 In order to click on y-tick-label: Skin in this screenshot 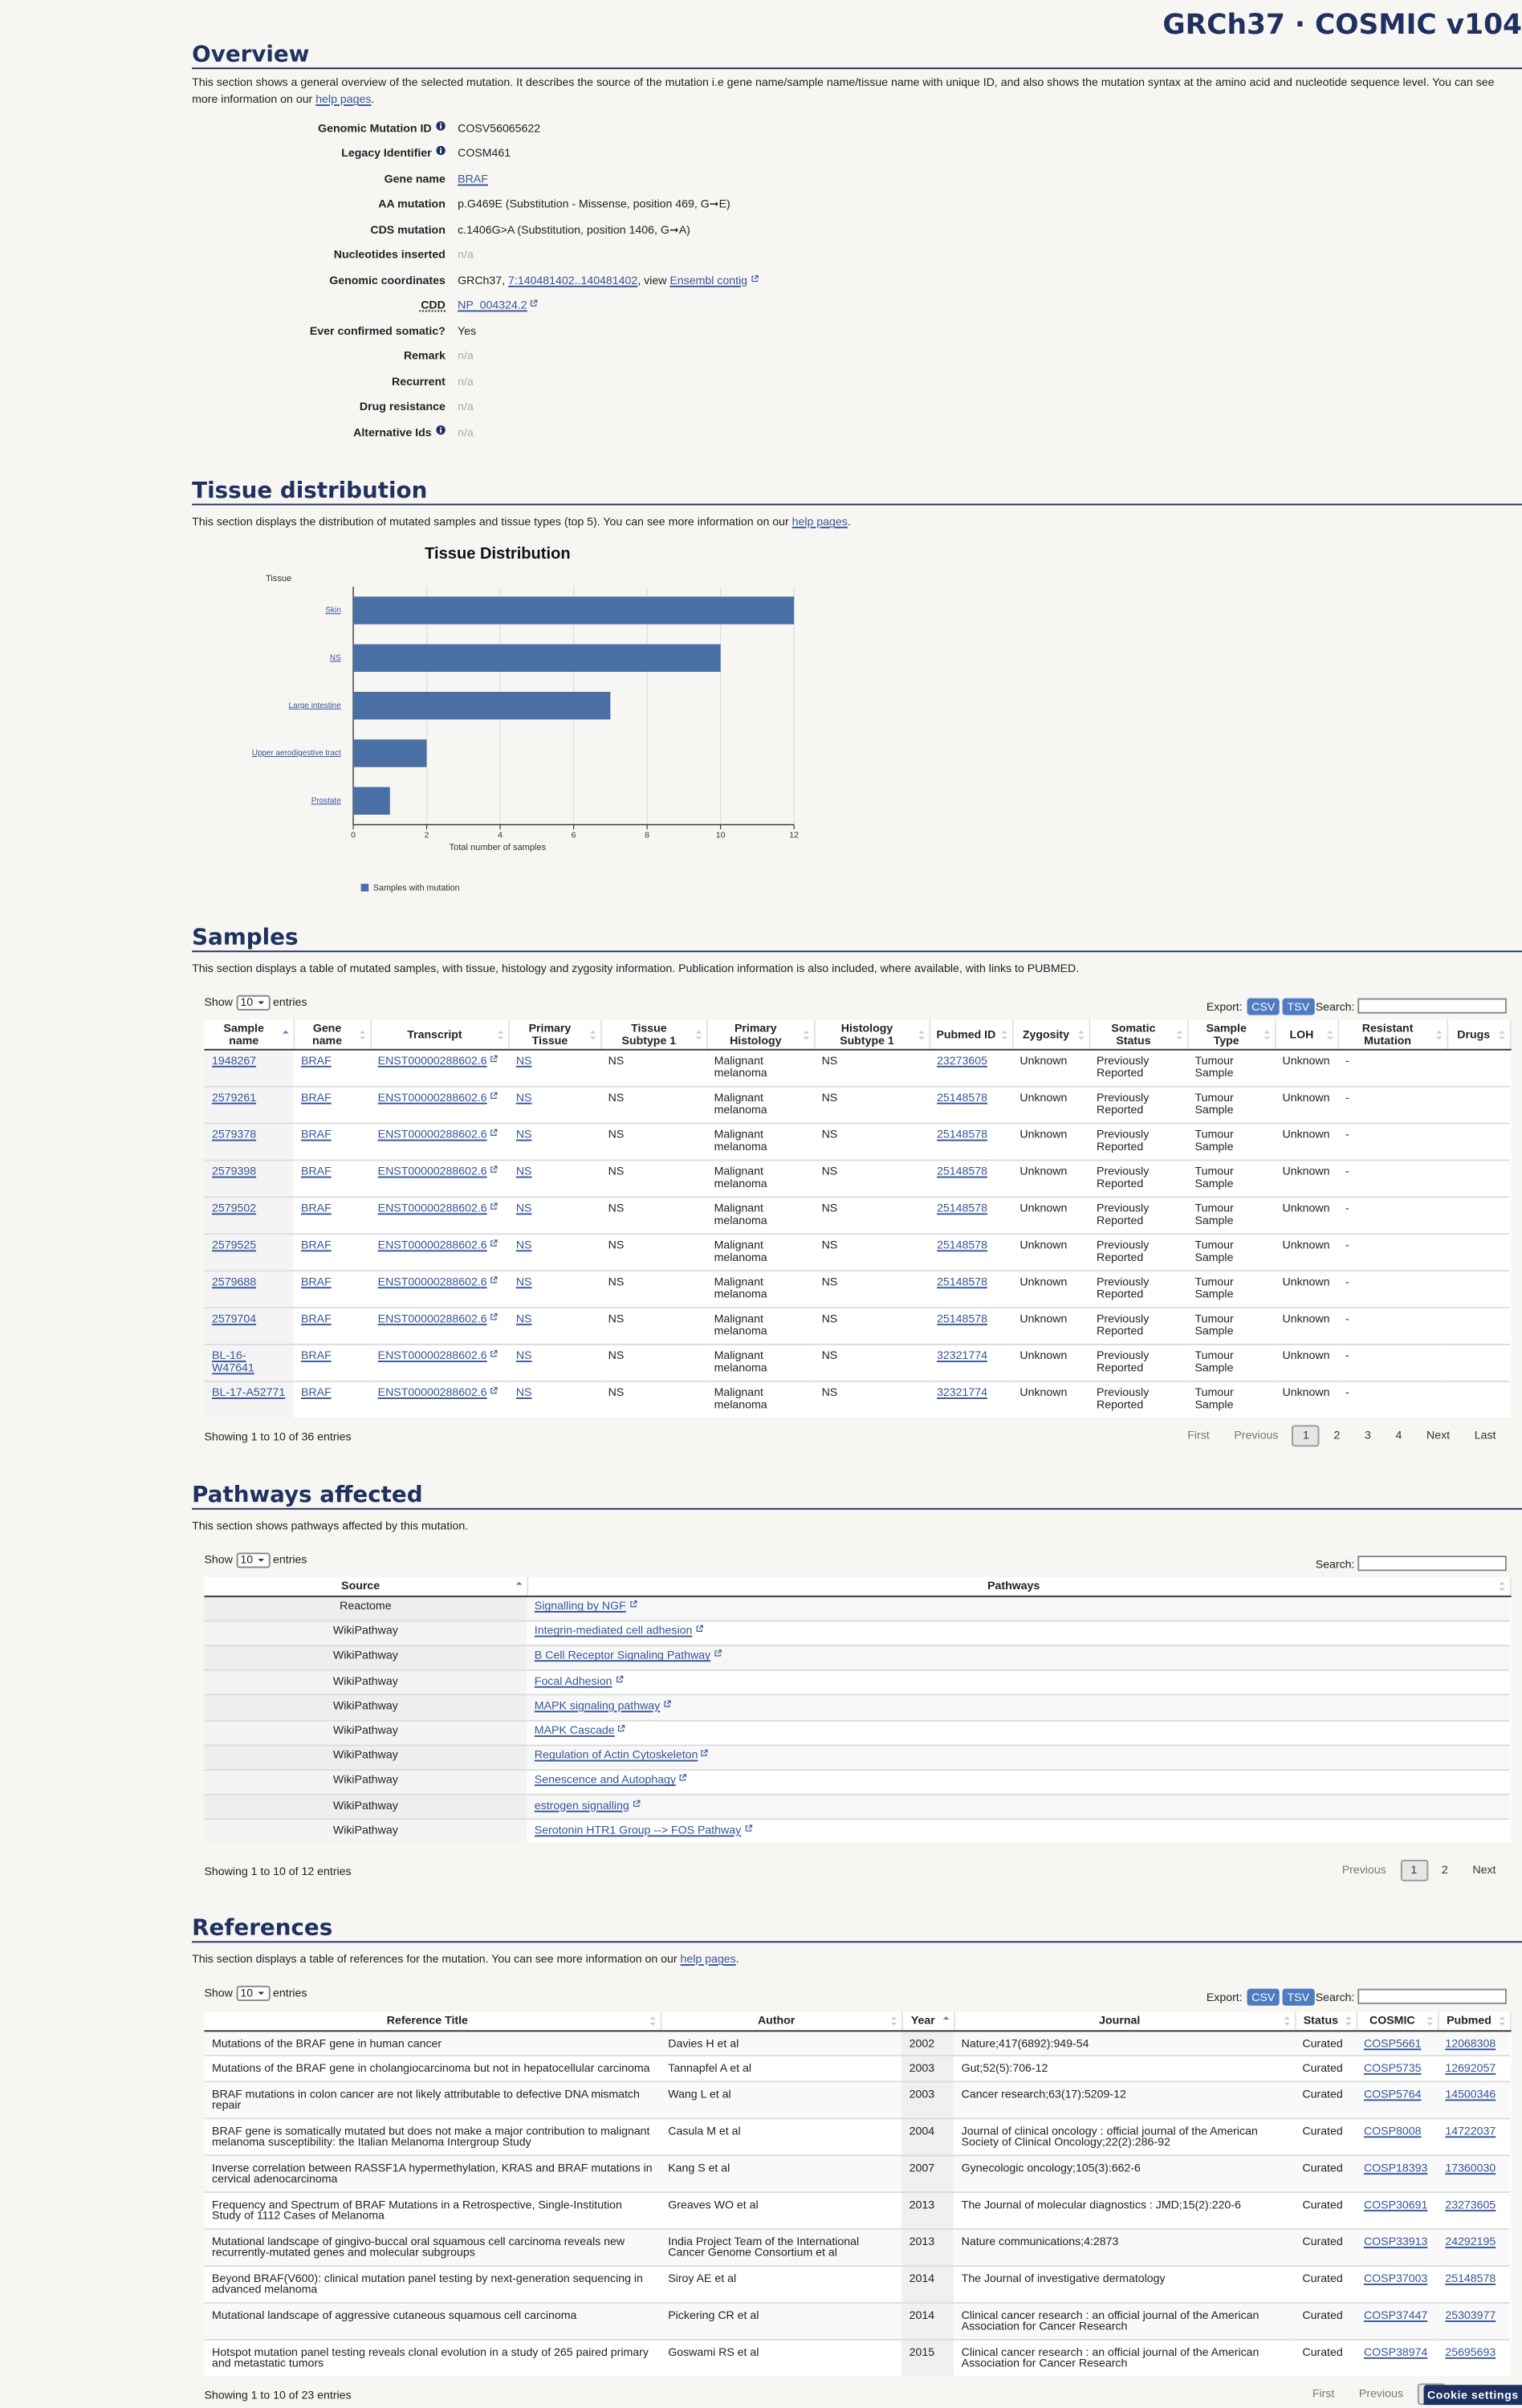, I will do `click(333, 610)`.